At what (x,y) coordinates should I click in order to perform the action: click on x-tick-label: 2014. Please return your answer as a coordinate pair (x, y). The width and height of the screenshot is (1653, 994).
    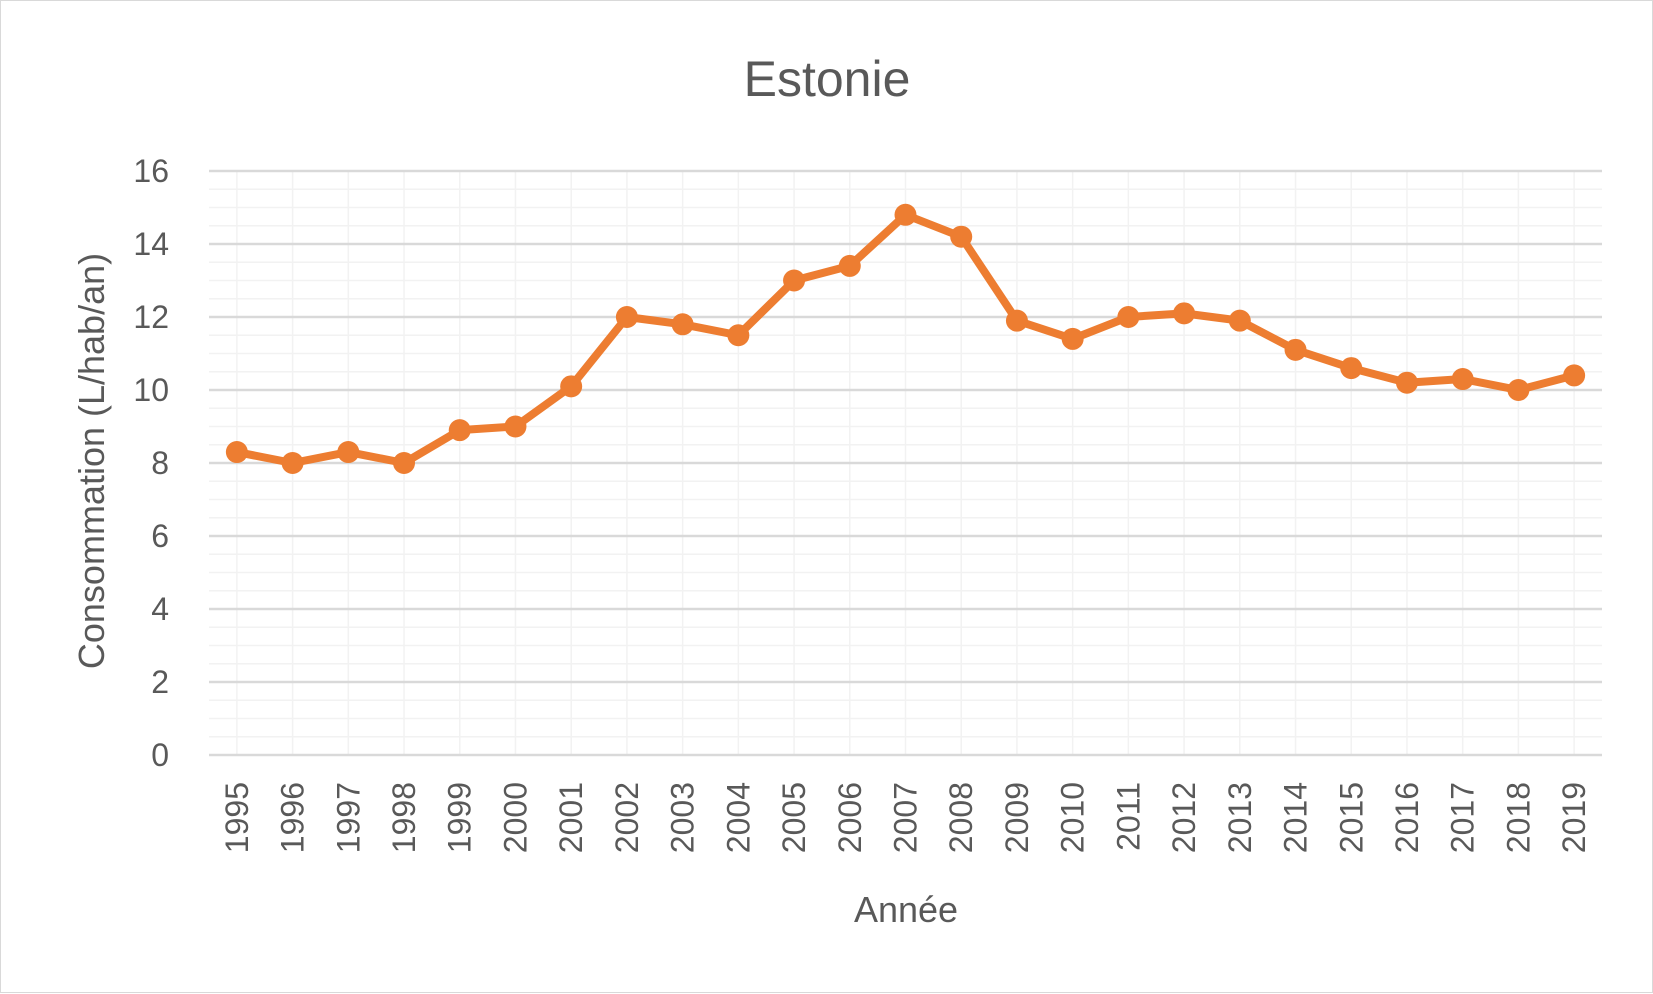
    Looking at the image, I should click on (1296, 817).